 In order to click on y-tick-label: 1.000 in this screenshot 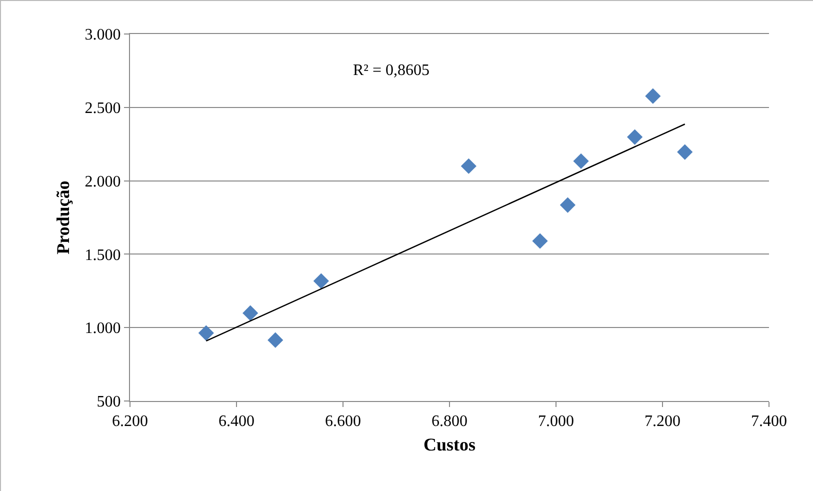, I will do `click(102, 329)`.